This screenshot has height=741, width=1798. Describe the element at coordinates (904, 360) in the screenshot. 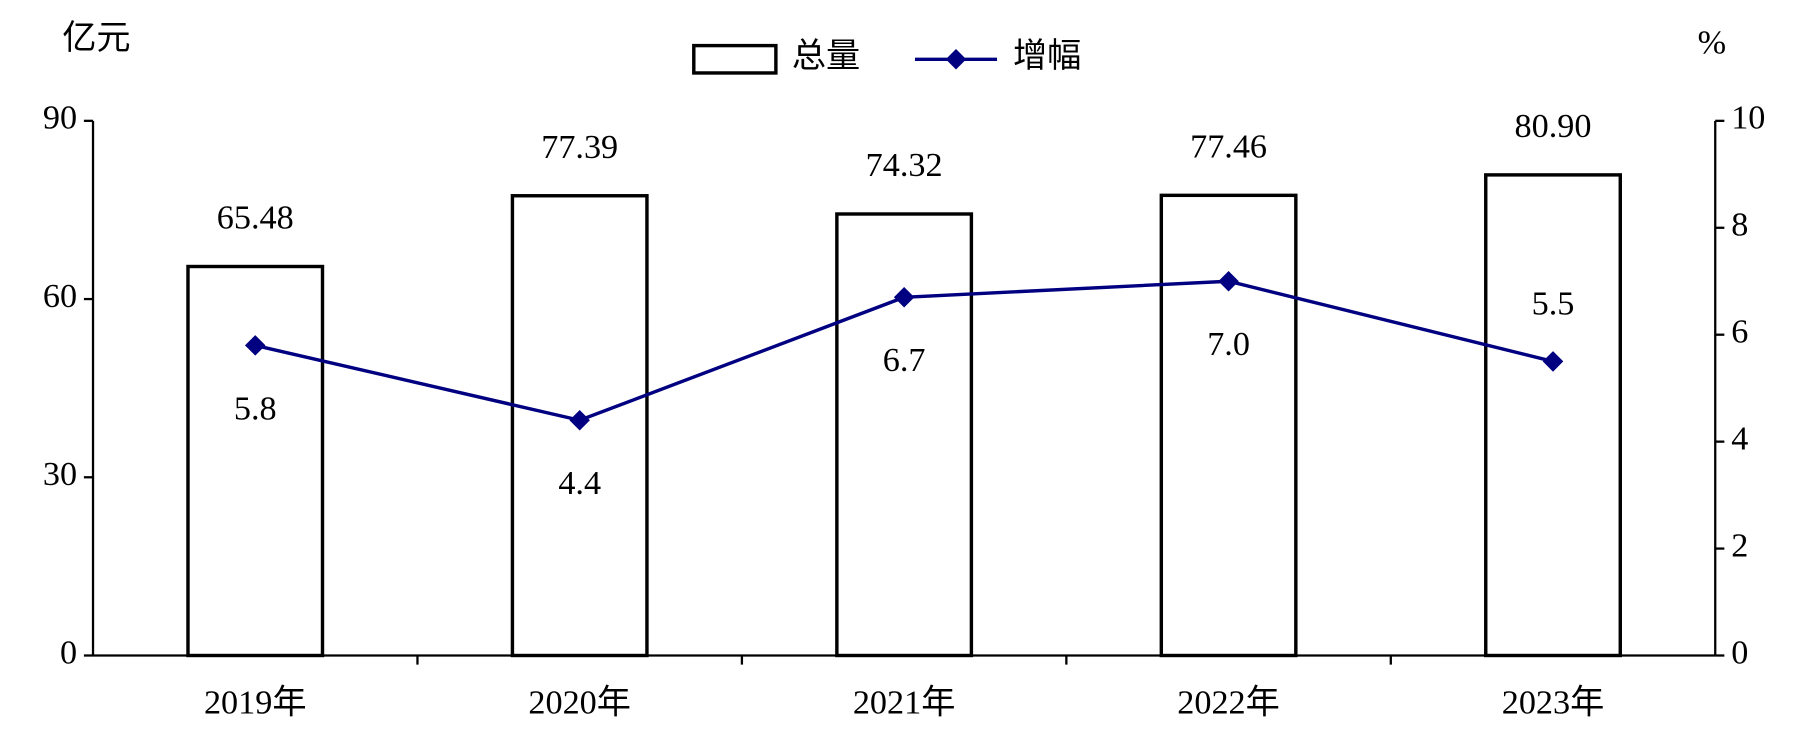

I see `line-value-label: 6.7` at that location.